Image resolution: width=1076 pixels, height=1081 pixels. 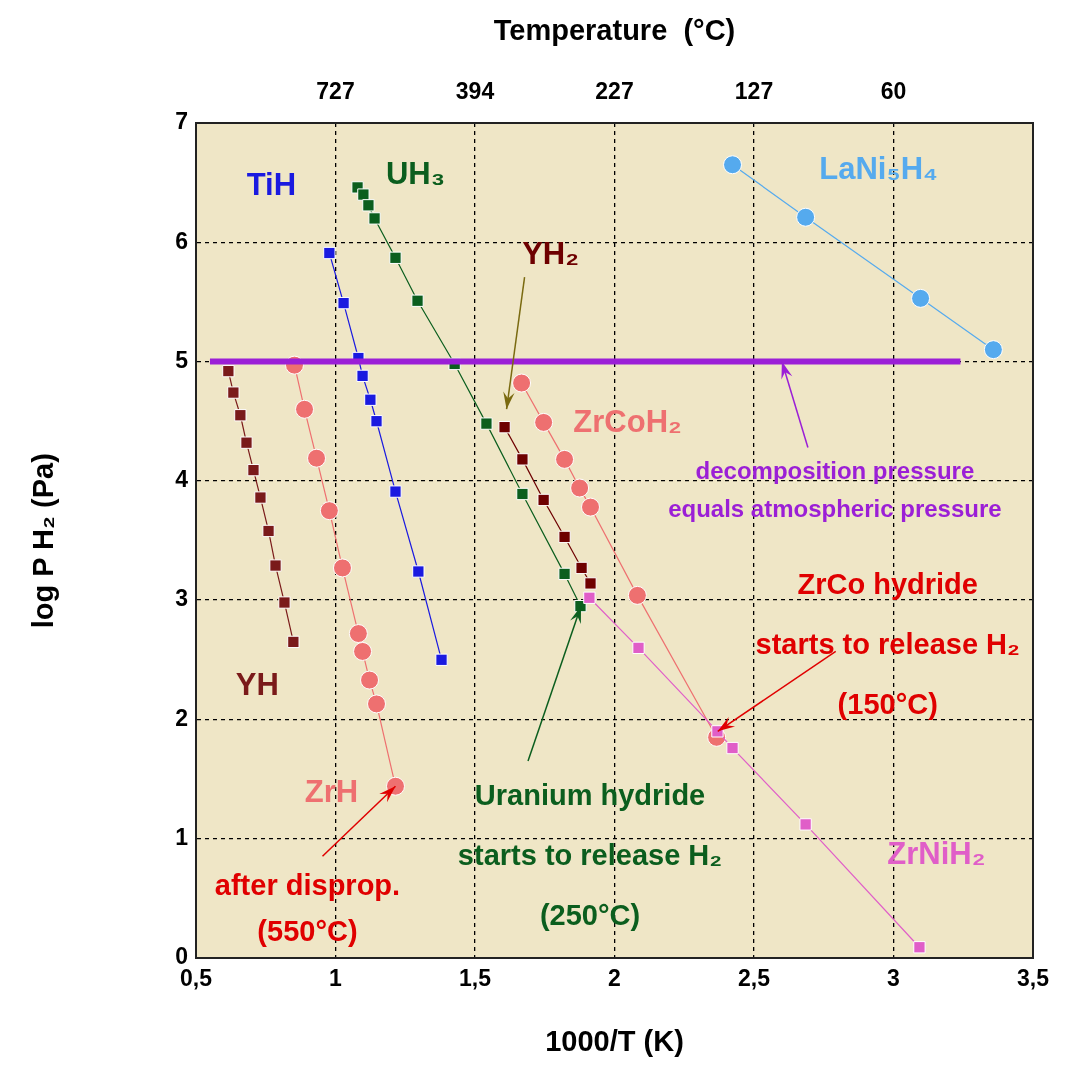 I want to click on x2-axis-title: Temperature (°C), so click(x=614, y=30).